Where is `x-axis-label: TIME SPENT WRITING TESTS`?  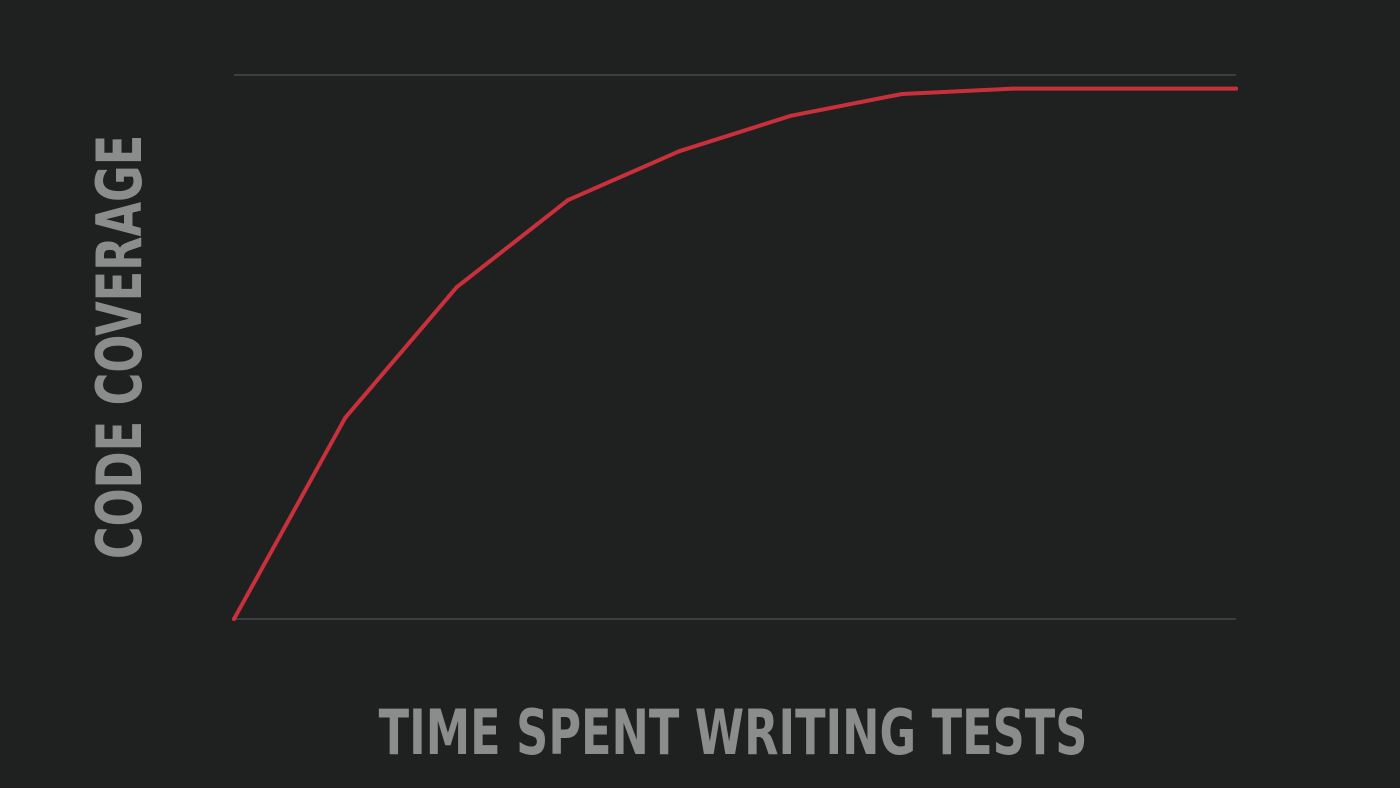 x-axis-label: TIME SPENT WRITING TESTS is located at coordinates (733, 732).